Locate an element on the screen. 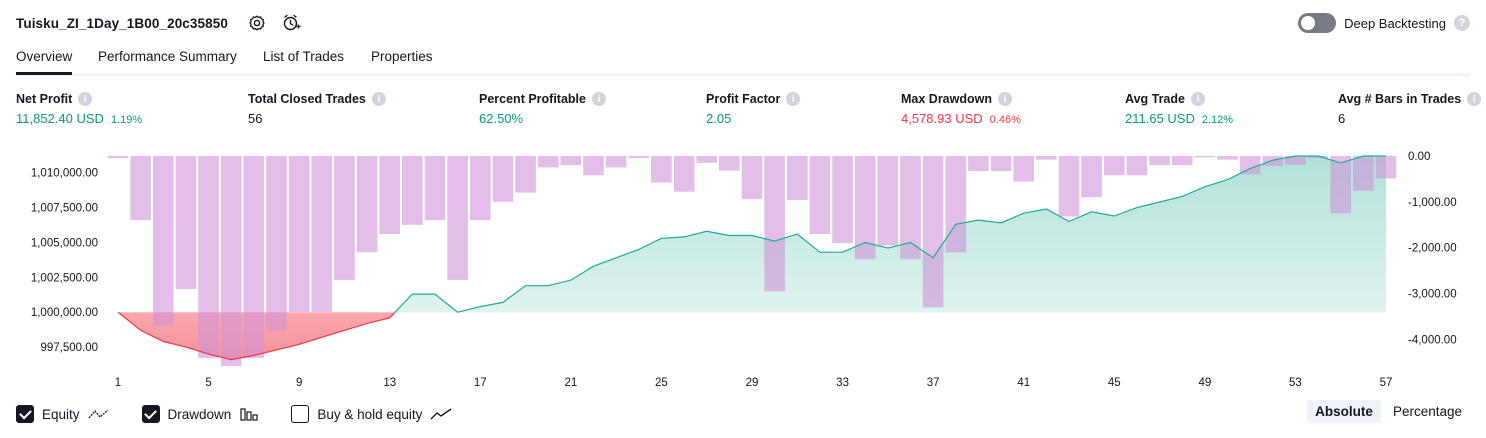 This screenshot has width=1486, height=438. legend-buy-hold-toggle: Buy & hold equity is located at coordinates (371, 414).